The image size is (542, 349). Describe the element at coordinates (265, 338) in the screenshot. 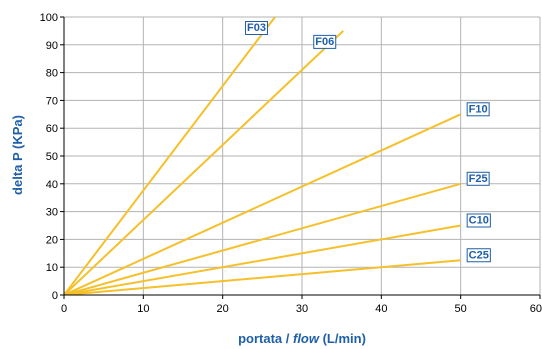

I see `x-axis-title-prefix: portata /` at that location.